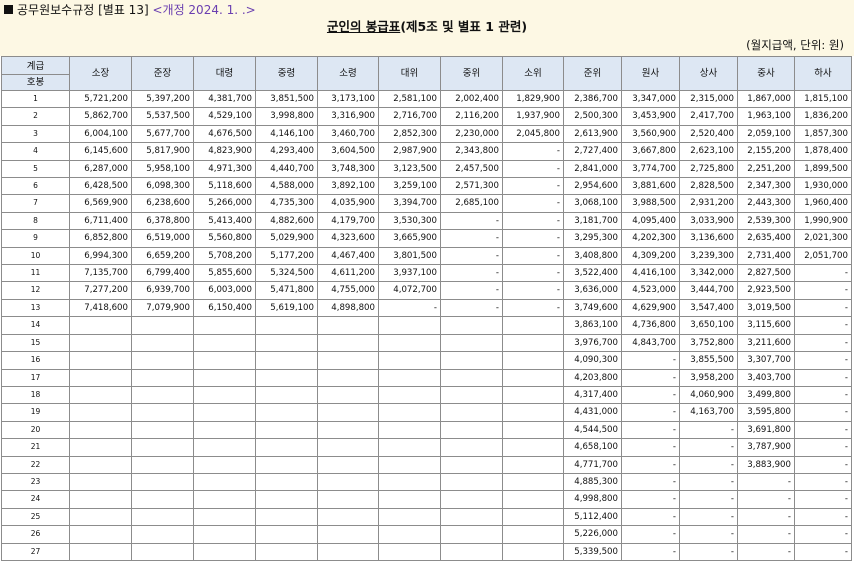 This screenshot has height=573, width=854. I want to click on salary-cell: 3,136,600, so click(708, 238).